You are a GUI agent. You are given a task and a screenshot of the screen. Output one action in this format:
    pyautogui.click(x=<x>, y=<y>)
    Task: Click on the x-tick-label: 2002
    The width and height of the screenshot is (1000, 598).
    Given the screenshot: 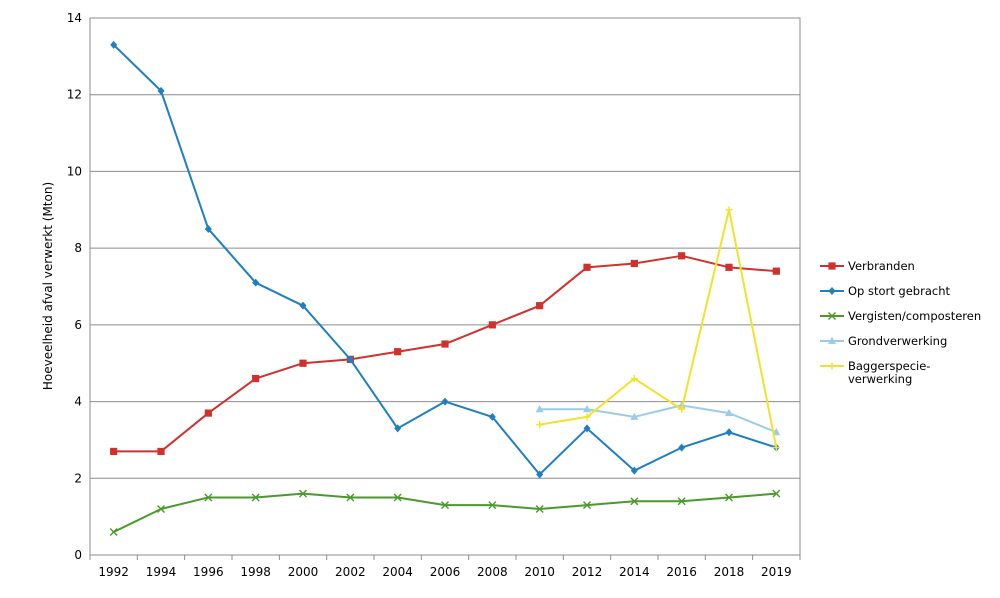 What is the action you would take?
    pyautogui.click(x=350, y=572)
    